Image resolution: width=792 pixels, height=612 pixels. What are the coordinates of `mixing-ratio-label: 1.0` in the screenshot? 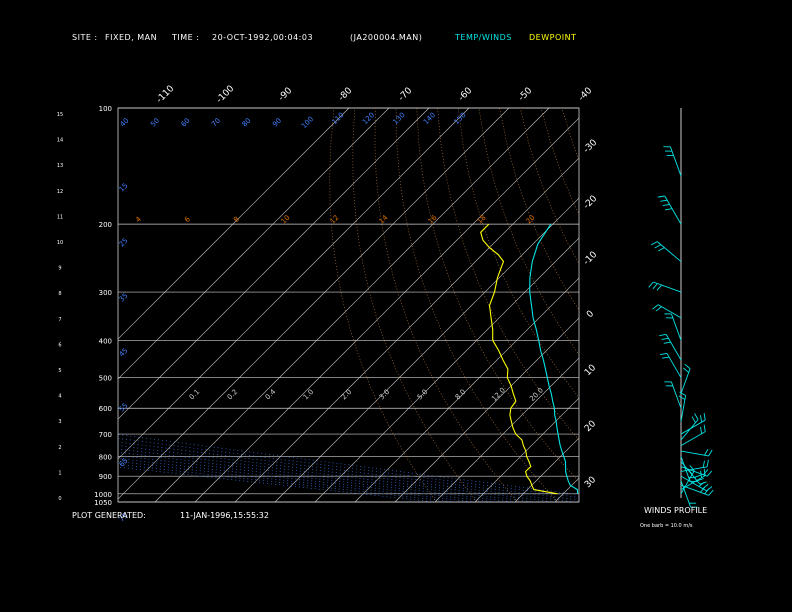 It's located at (309, 395).